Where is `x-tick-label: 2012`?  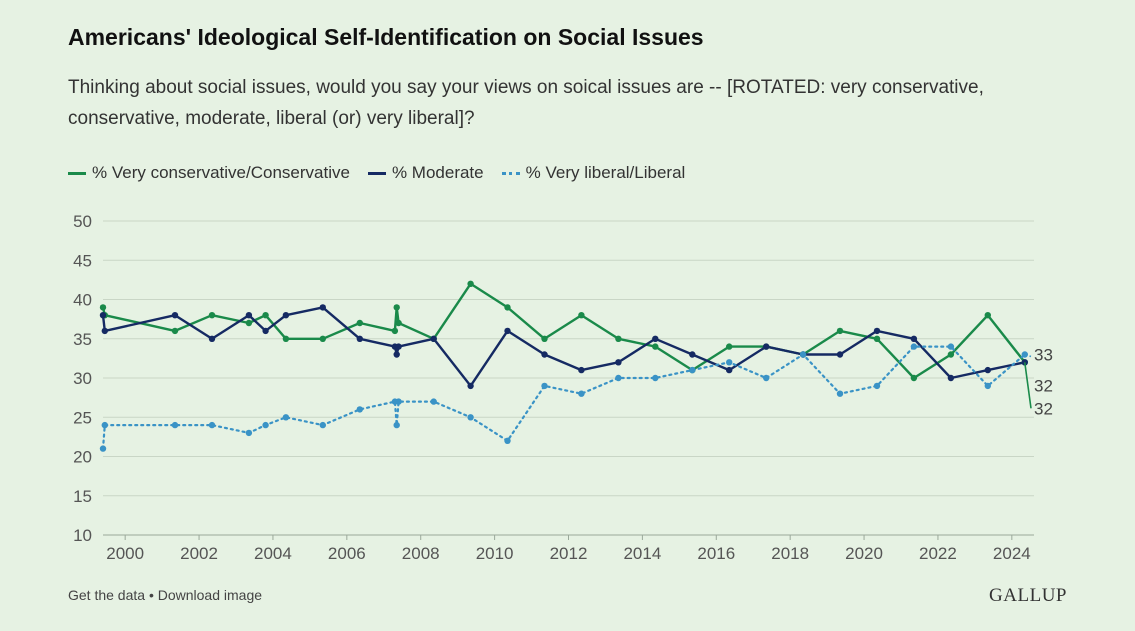 x-tick-label: 2012 is located at coordinates (569, 553).